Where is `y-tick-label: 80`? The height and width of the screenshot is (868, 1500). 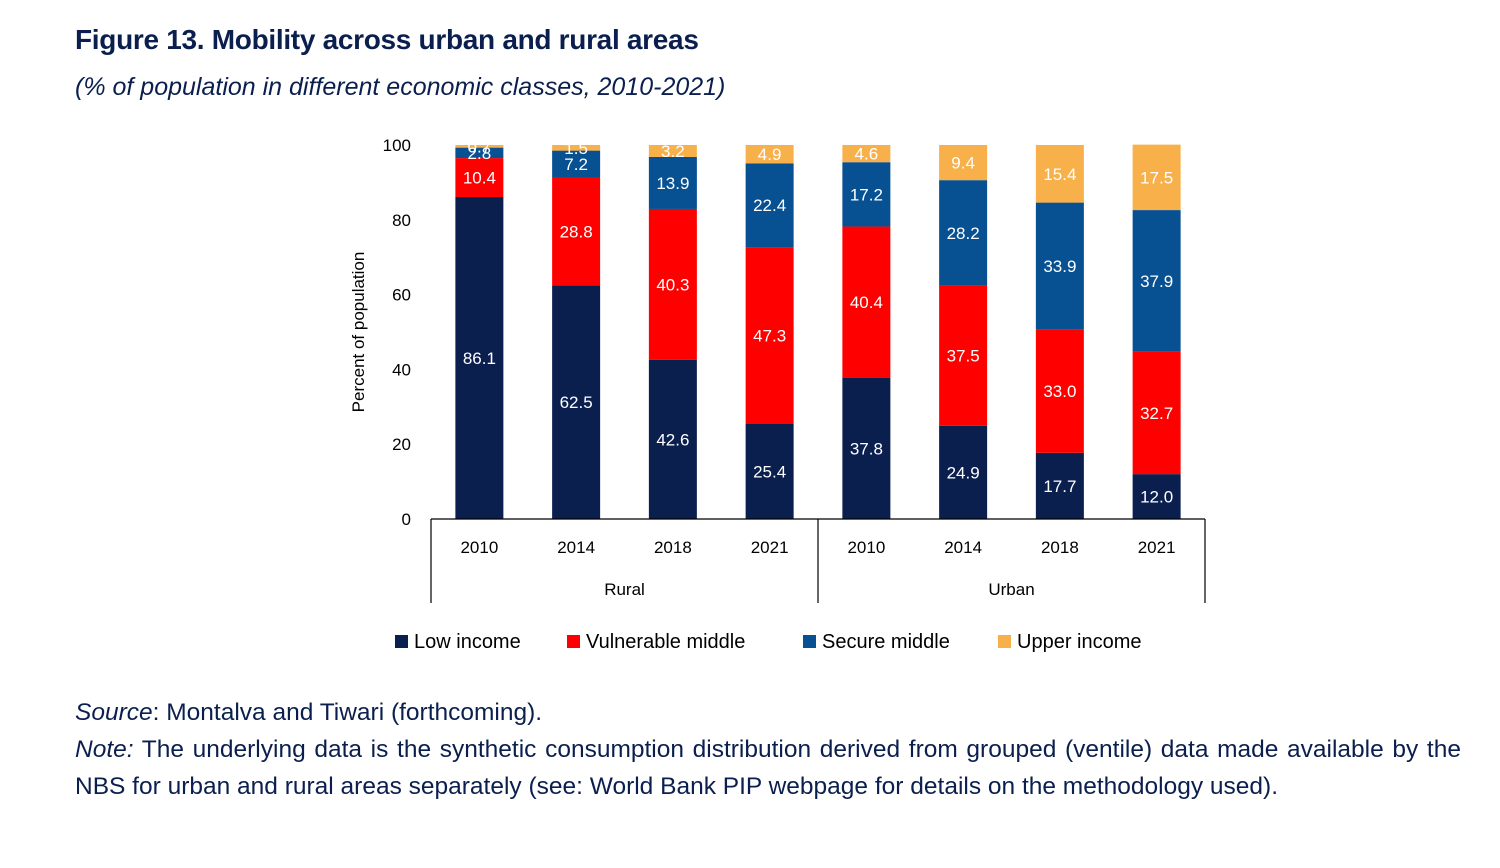
y-tick-label: 80 is located at coordinates (401, 220).